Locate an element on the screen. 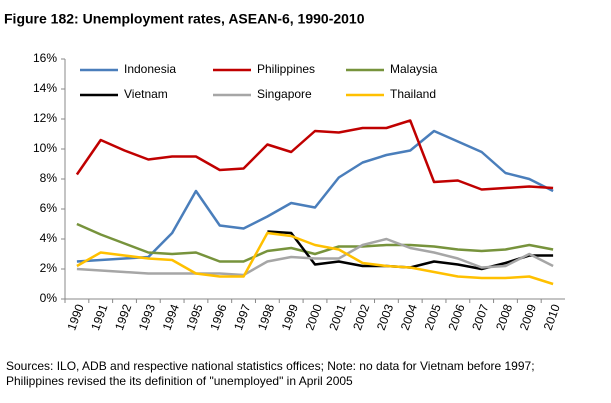  x-tick-label: 1990 is located at coordinates (75, 317).